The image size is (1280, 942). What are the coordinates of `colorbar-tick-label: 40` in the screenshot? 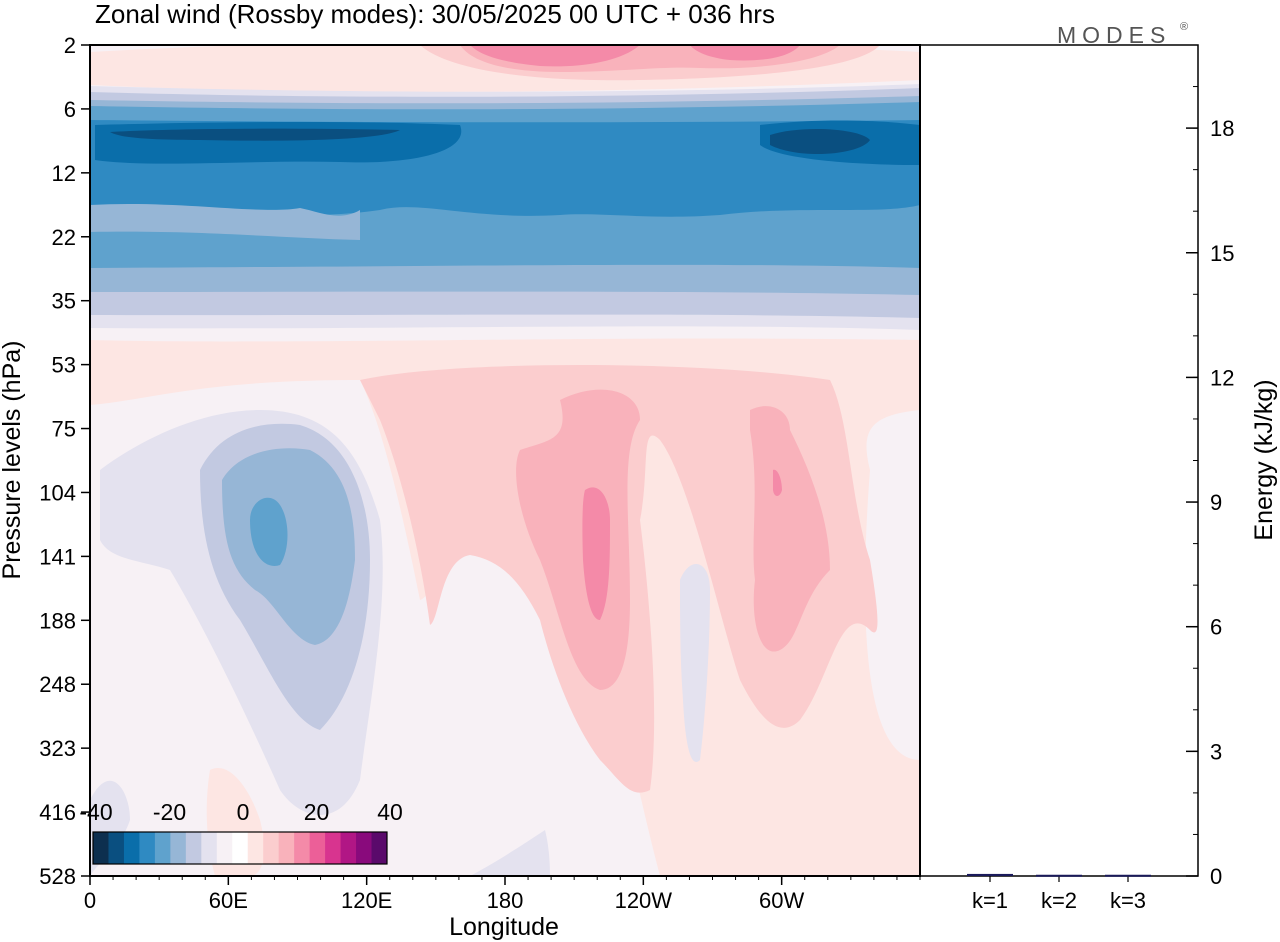 It's located at (390, 812).